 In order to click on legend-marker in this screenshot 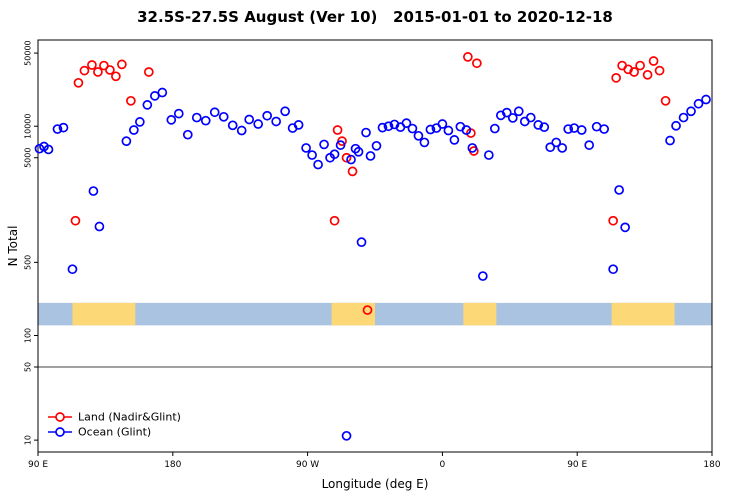, I will do `click(60, 417)`.